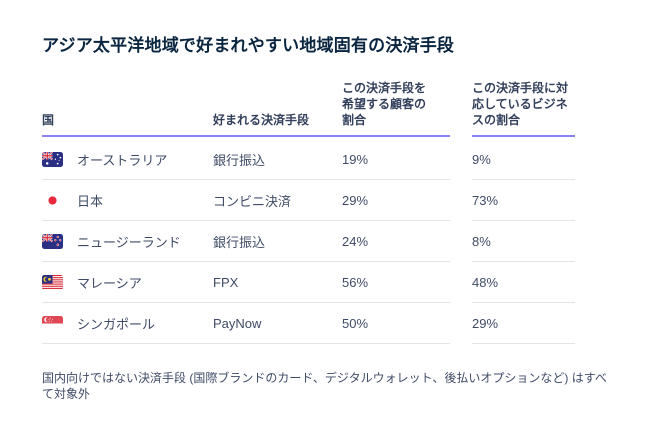  Describe the element at coordinates (396, 282) in the screenshot. I see `customer-share-value: 56%` at that location.